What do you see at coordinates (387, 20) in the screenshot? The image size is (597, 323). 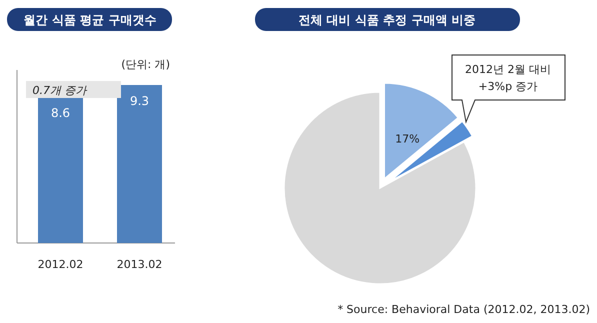 I see `chart-title: 전체 대비 식품 추정 구매액 비중` at bounding box center [387, 20].